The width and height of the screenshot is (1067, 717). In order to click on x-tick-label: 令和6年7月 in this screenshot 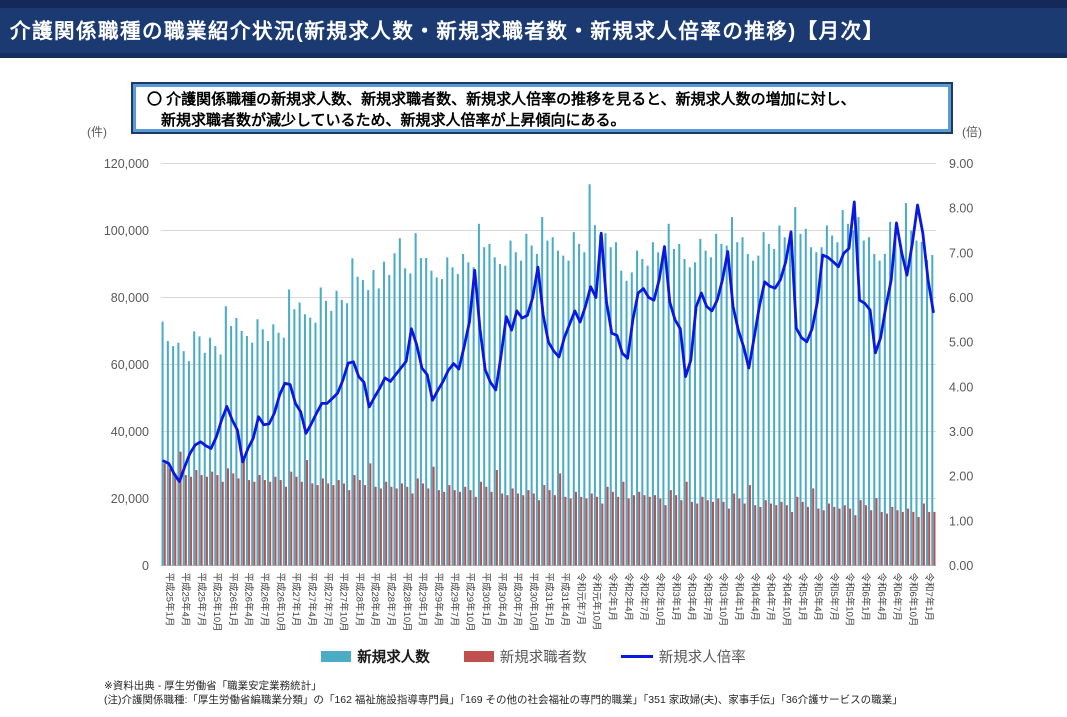, I will do `click(897, 597)`.